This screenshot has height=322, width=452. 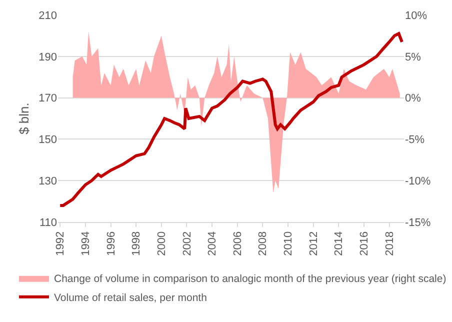 What do you see at coordinates (418, 181) in the screenshot?
I see `y2-tick-label: -10%` at bounding box center [418, 181].